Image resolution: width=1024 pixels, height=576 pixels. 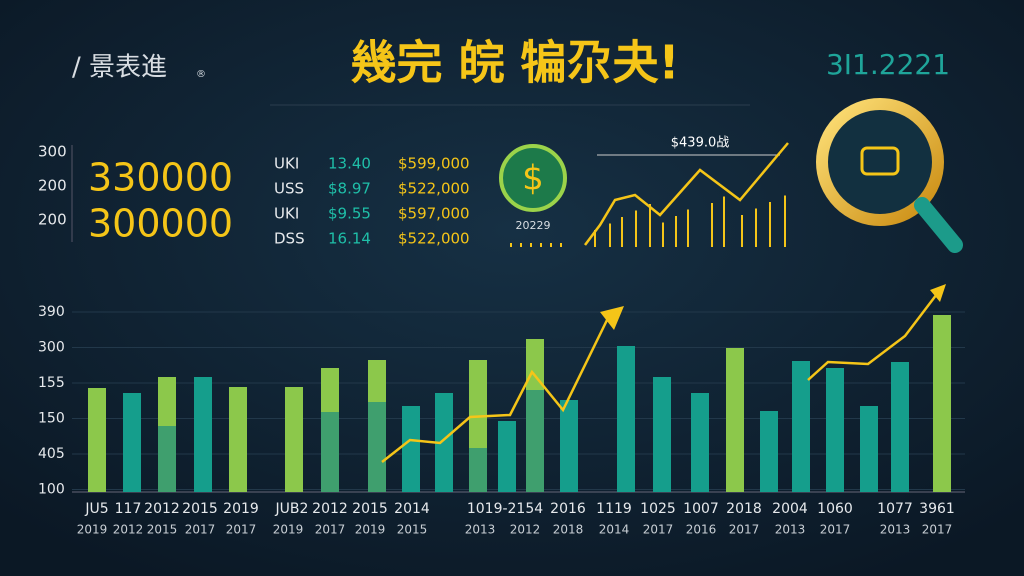 I want to click on table-cell: $9.55, so click(x=349, y=214).